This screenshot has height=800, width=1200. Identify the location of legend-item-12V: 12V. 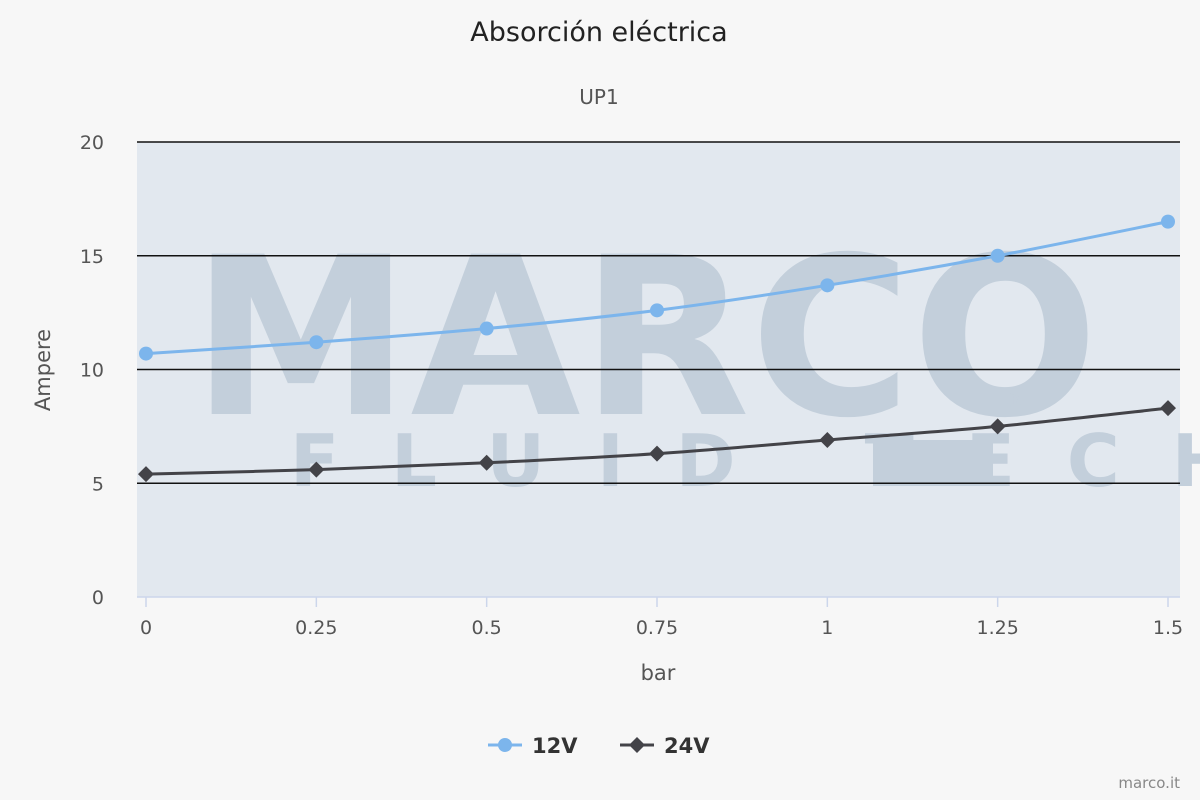
(533, 746).